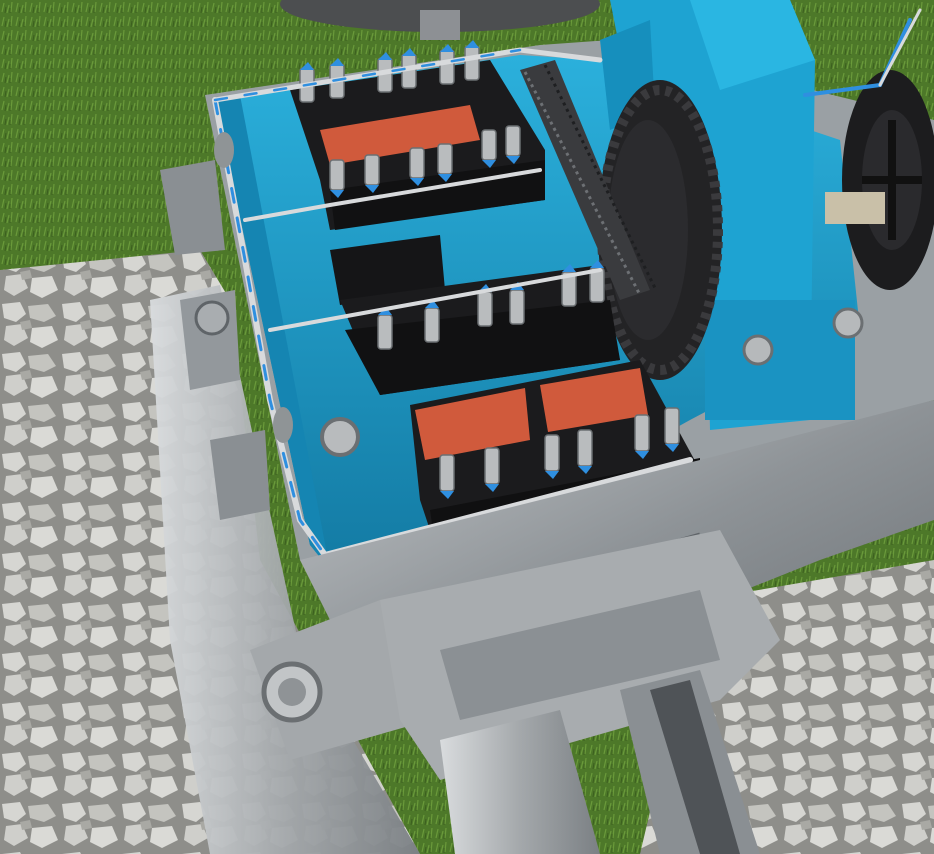  Describe the element at coordinates (879, 180) in the screenshot. I see `motor-unit` at that location.